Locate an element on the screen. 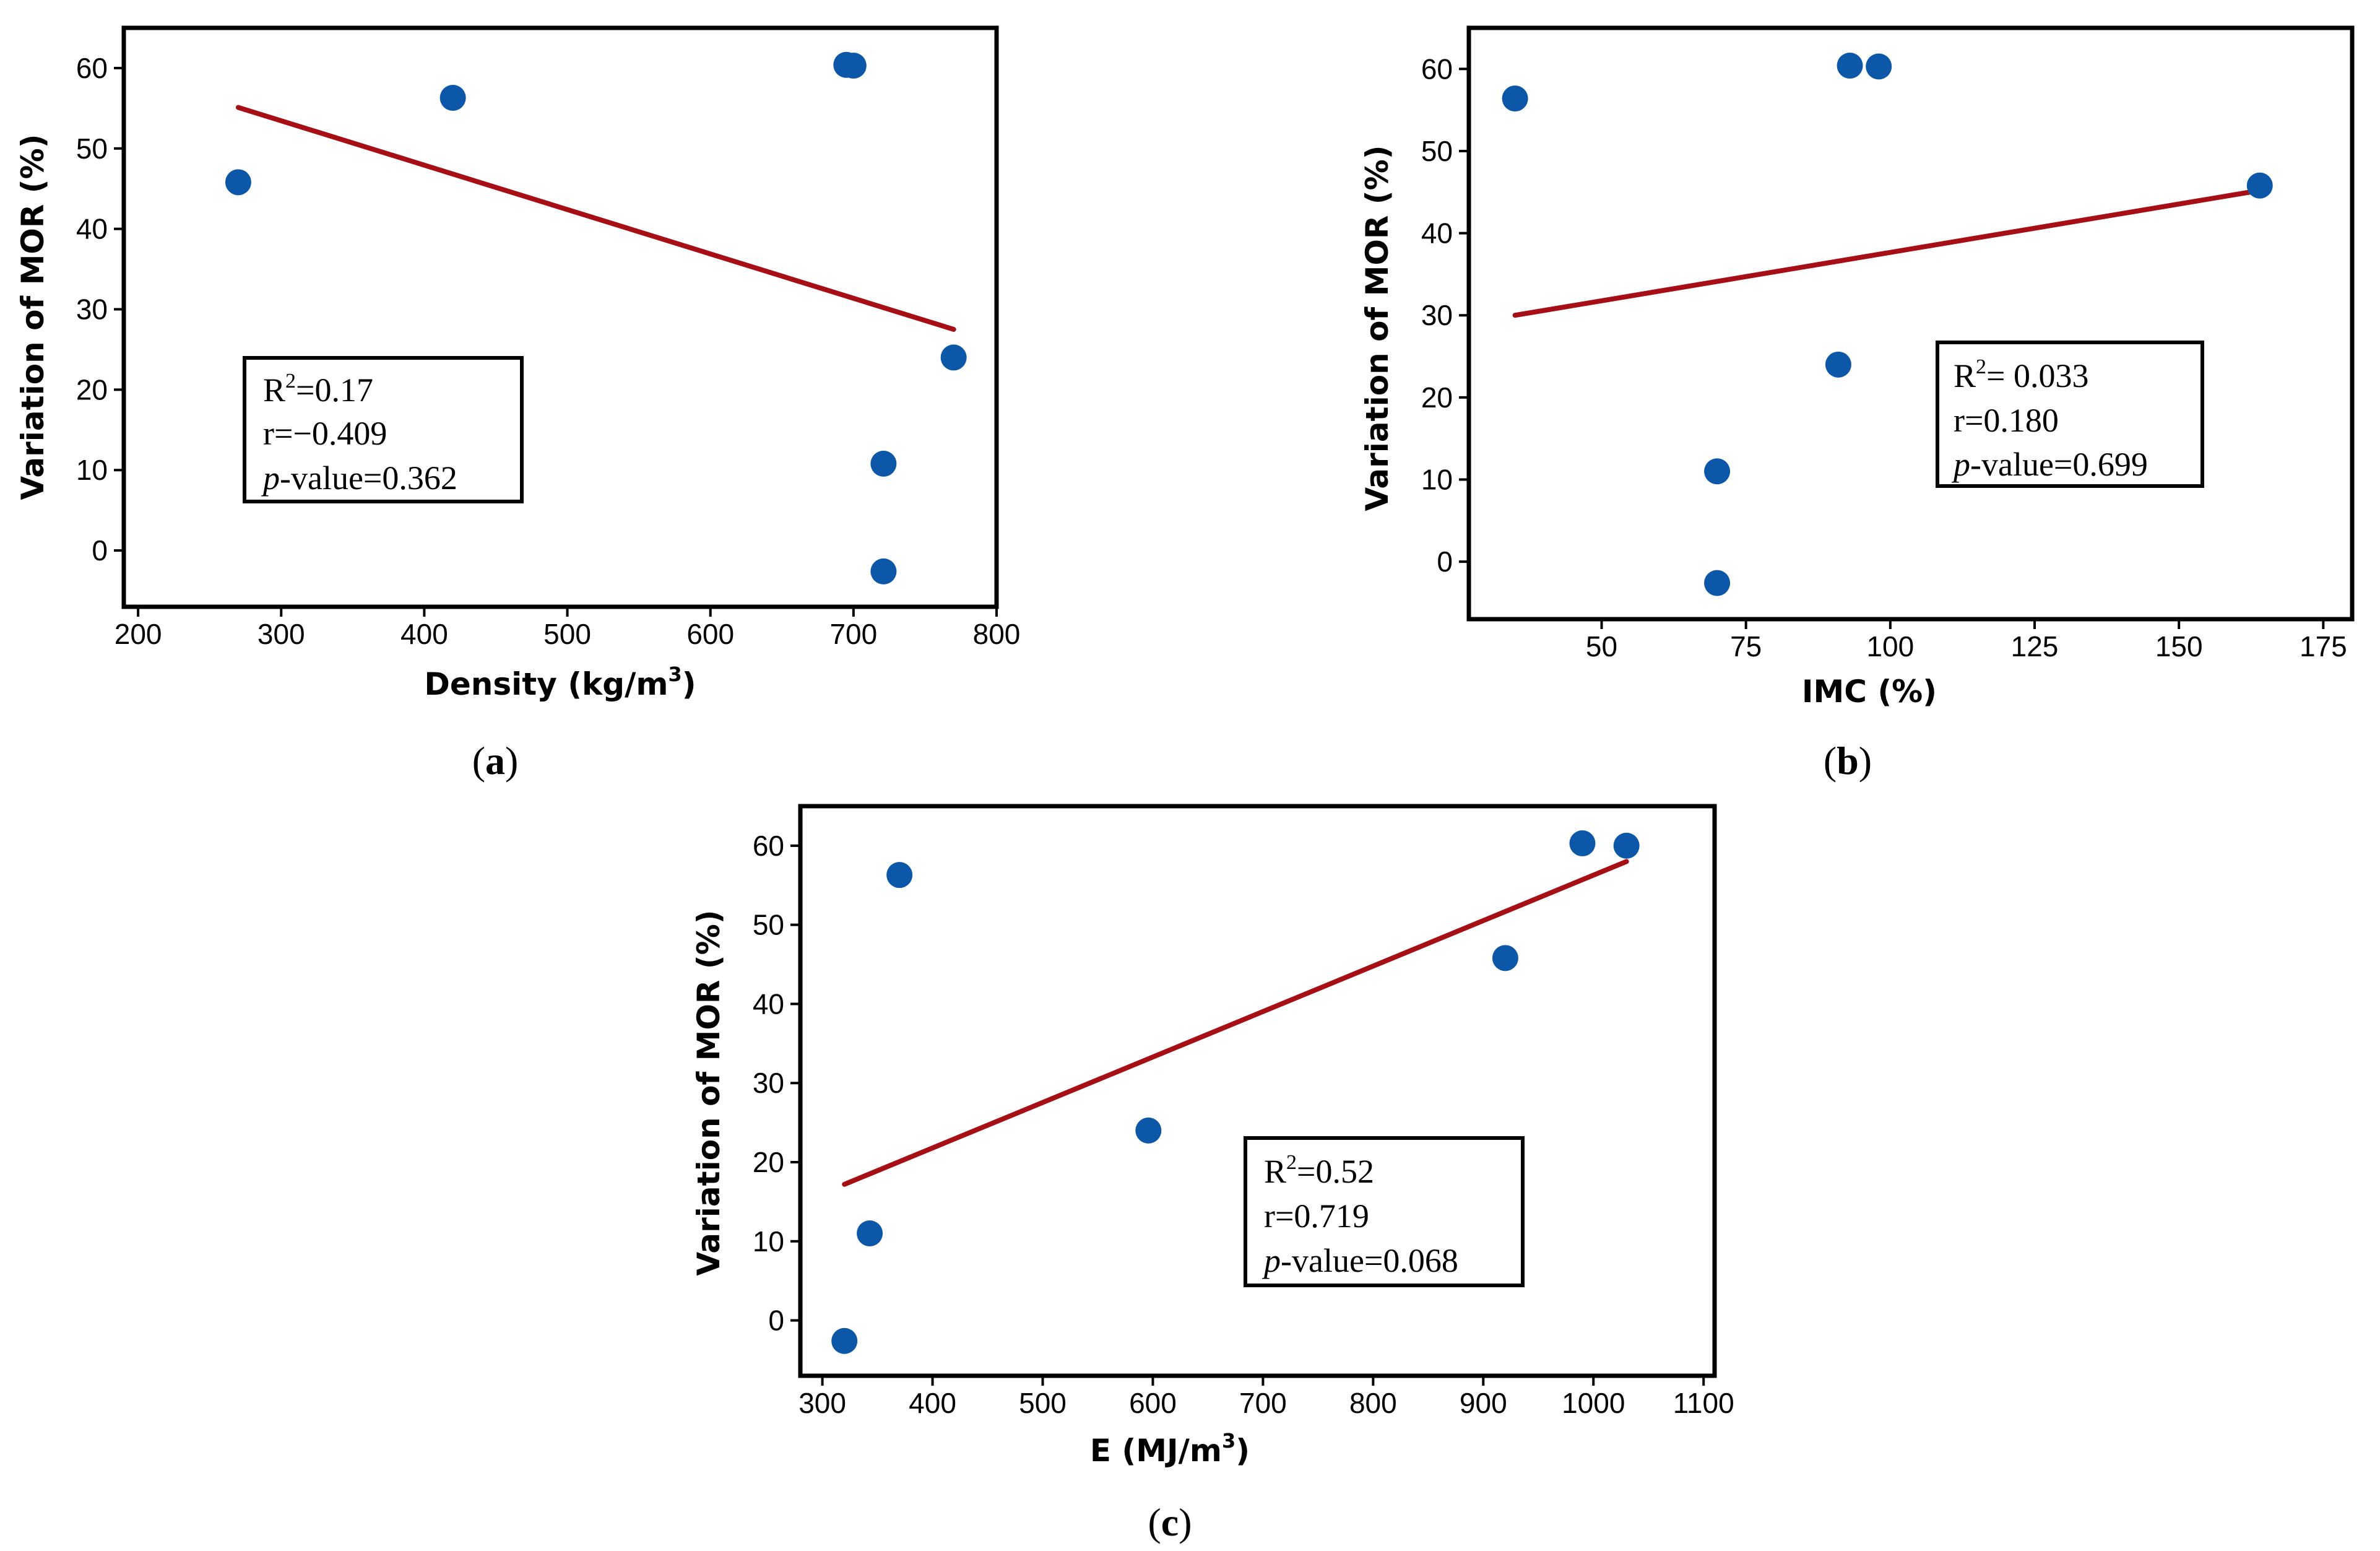 The image size is (2380, 1551). panel-b-y-tick-label-3: 30 is located at coordinates (1437, 315).